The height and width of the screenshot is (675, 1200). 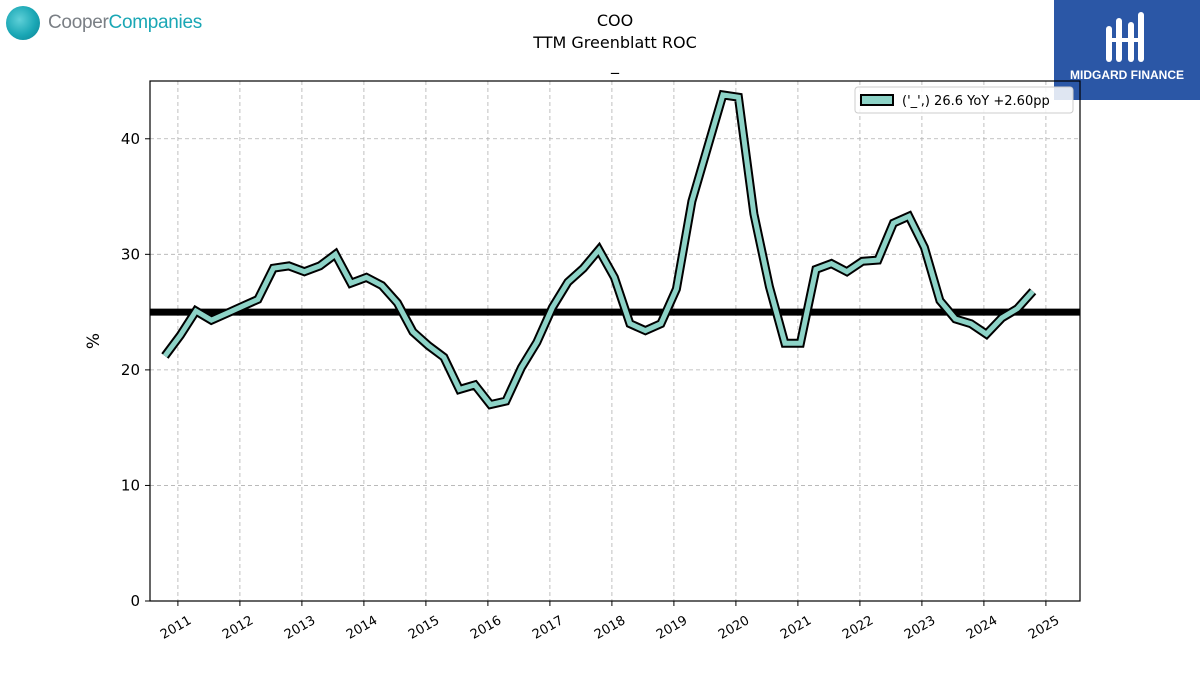 I want to click on chart-subtitle: TTM Greenblatt ROC, so click(x=614, y=42).